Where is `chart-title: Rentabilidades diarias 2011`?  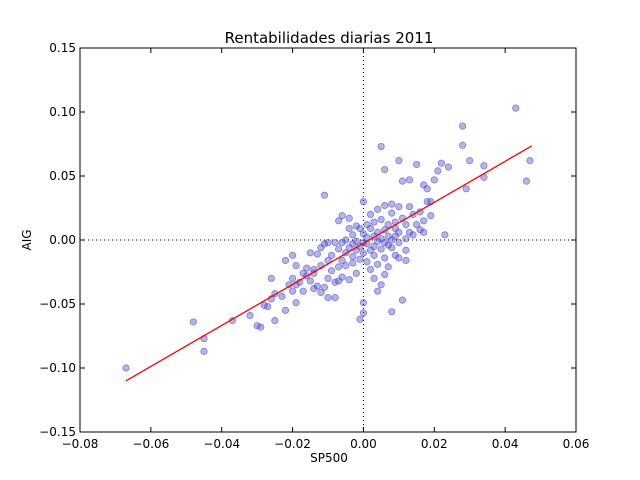 chart-title: Rentabilidades diarias 2011 is located at coordinates (329, 38).